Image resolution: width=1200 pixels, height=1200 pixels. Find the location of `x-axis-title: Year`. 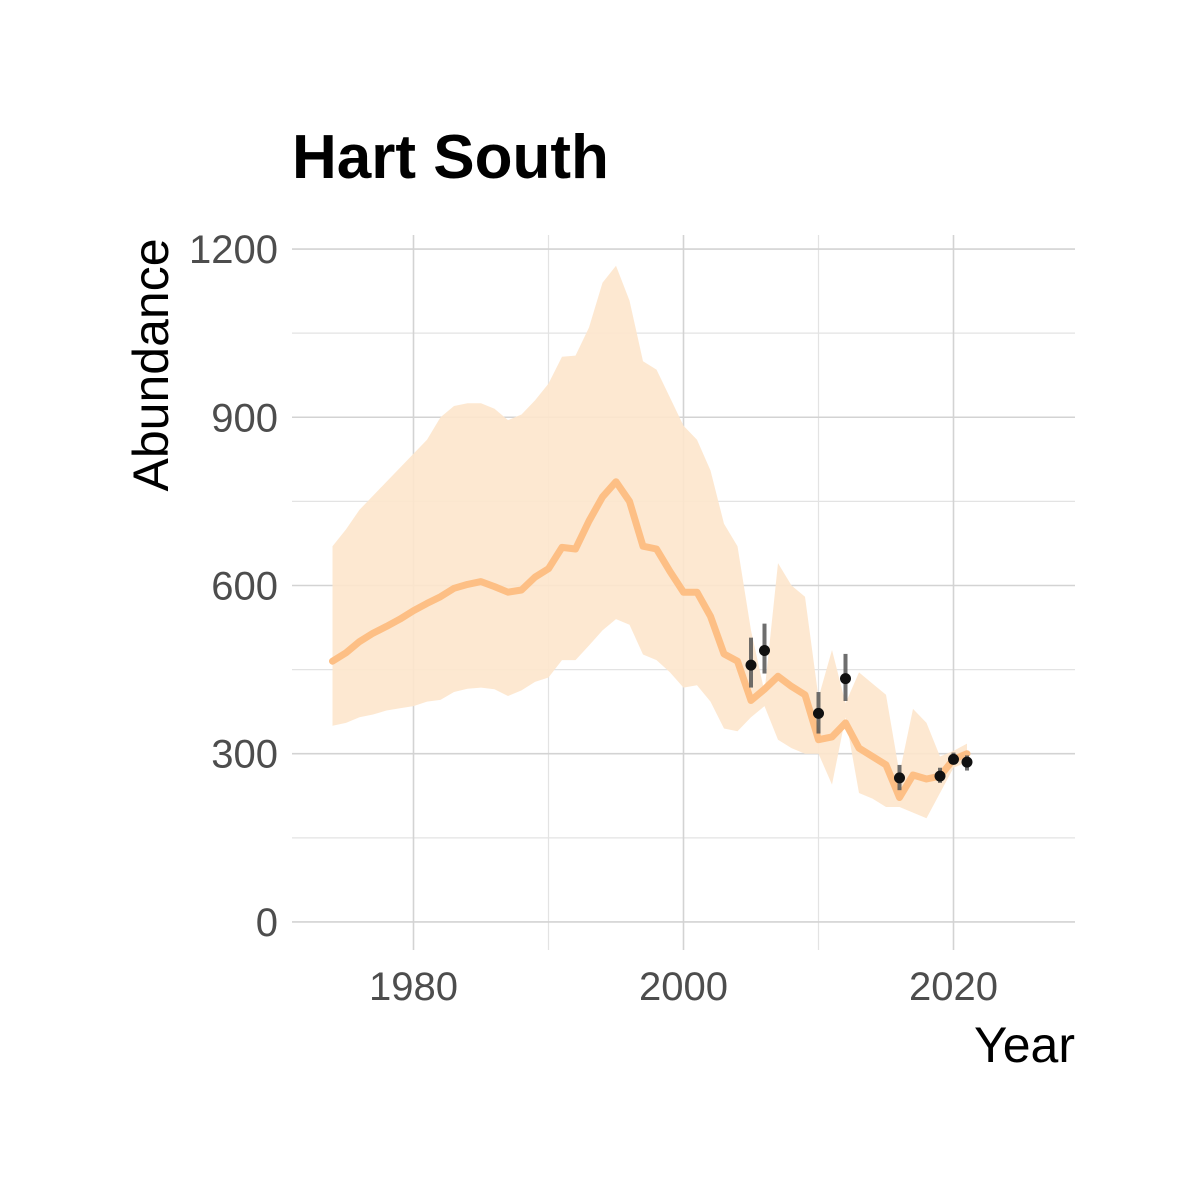

x-axis-title: Year is located at coordinates (1024, 1045).